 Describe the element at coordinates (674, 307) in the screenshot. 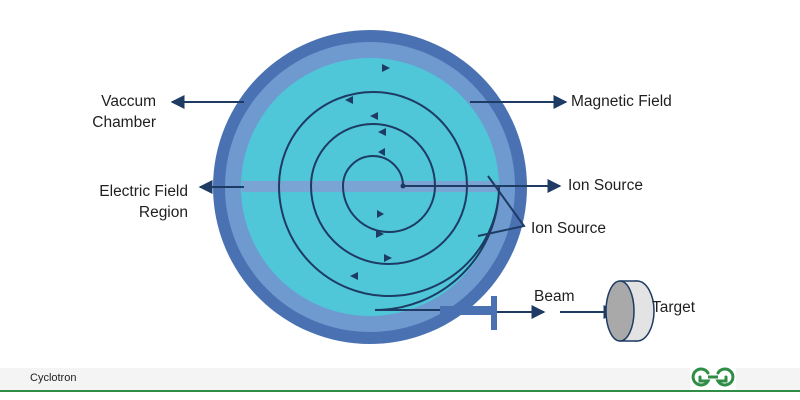

I see `target-label: Target` at that location.